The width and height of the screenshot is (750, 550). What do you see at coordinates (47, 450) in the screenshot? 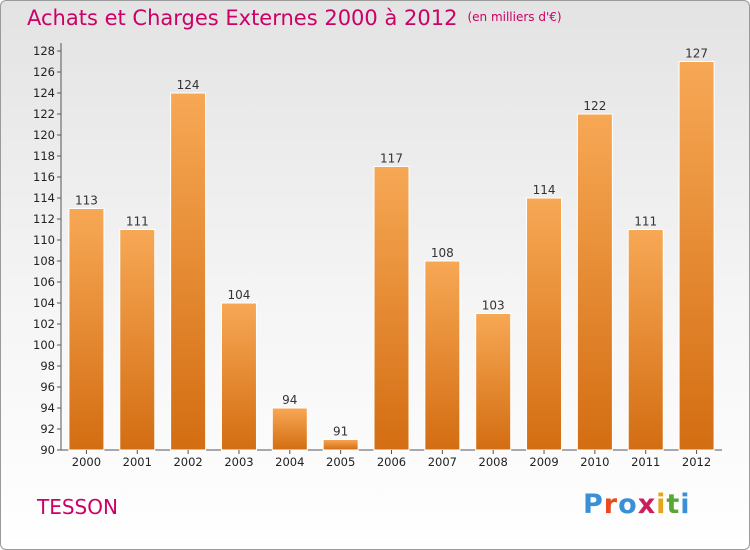
I see `y-tick-label: 90` at bounding box center [47, 450].